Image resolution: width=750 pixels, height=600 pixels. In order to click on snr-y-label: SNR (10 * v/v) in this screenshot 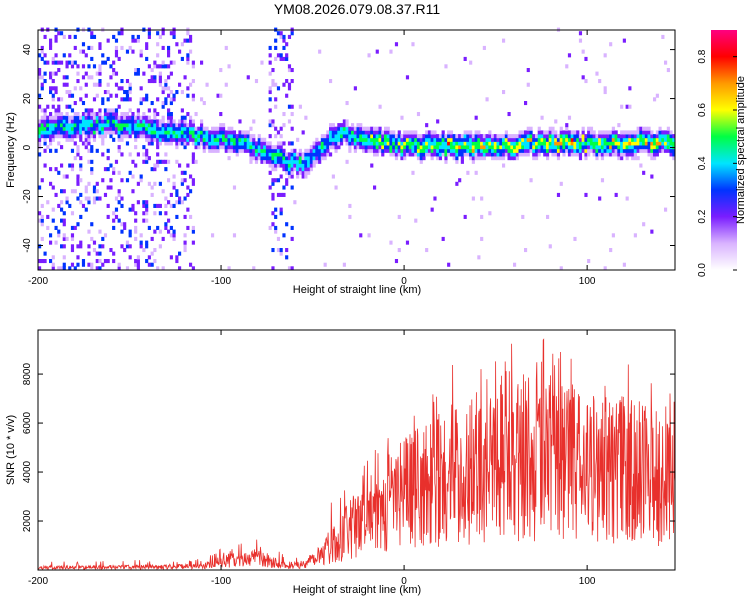, I will do `click(11, 450)`.